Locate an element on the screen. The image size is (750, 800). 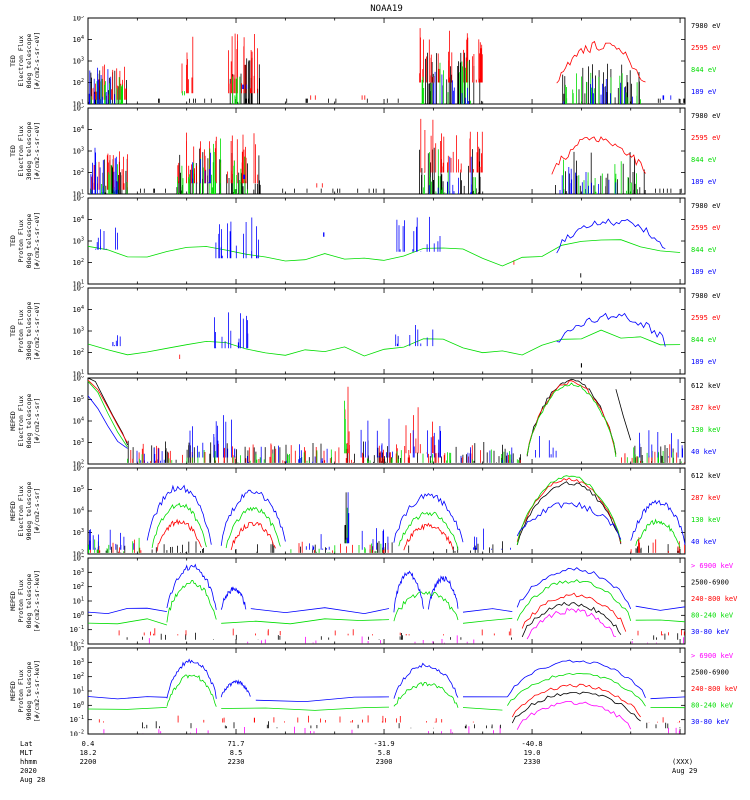
series-40-kev is located at coordinates (385, 429).